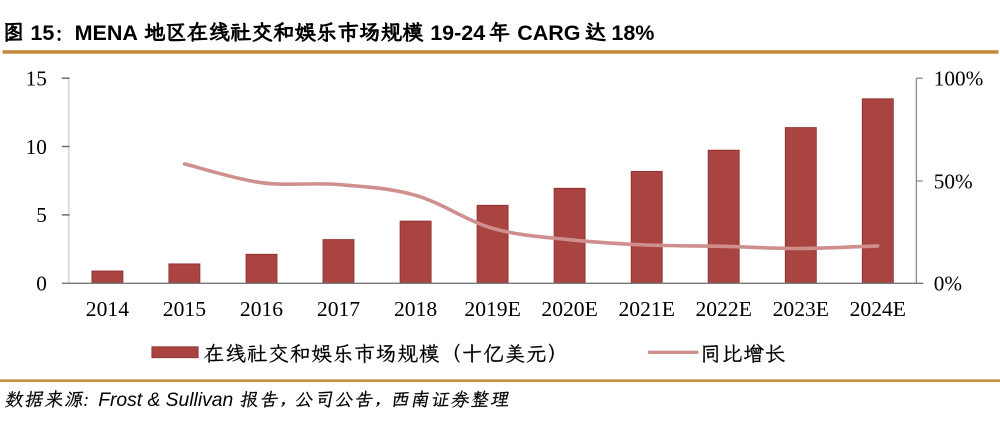 Image resolution: width=1000 pixels, height=425 pixels. I want to click on svg-text: Frost & Sullivan, so click(165, 400).